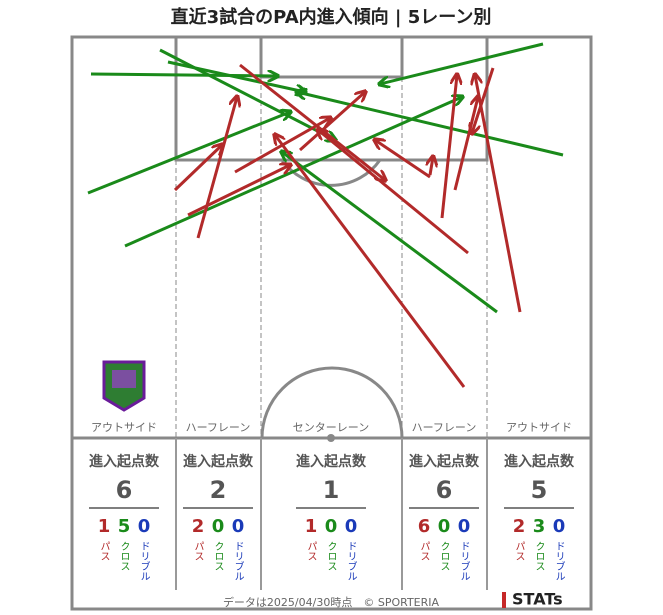  I want to click on brand-mark, so click(504, 600).